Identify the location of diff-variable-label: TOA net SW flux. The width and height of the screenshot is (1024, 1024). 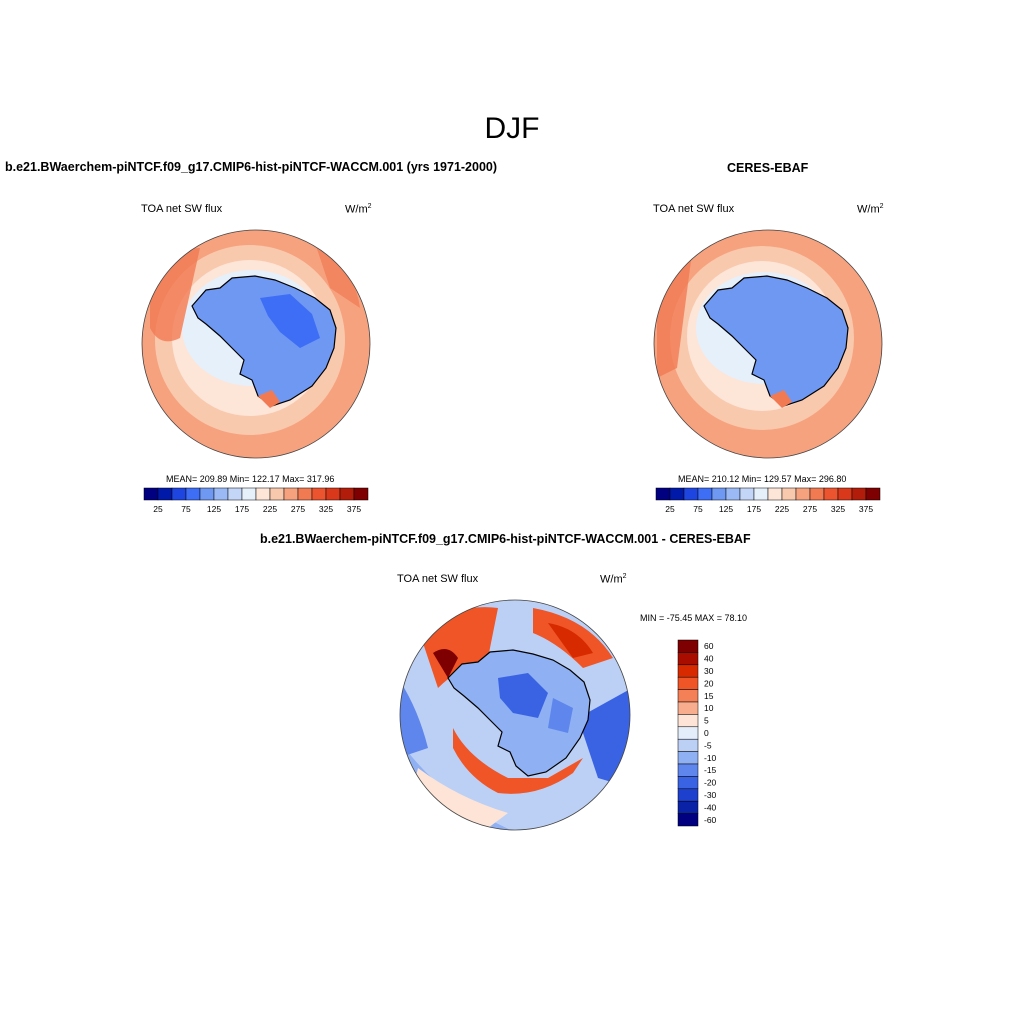
(438, 579).